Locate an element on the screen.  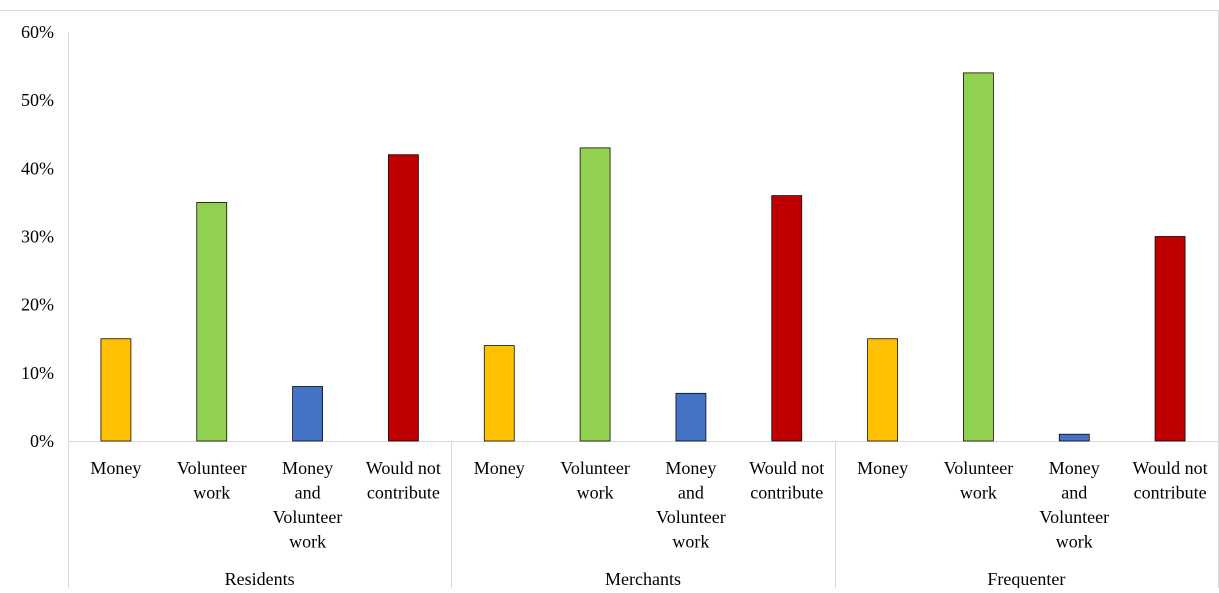
group-label: Merchants is located at coordinates (643, 578).